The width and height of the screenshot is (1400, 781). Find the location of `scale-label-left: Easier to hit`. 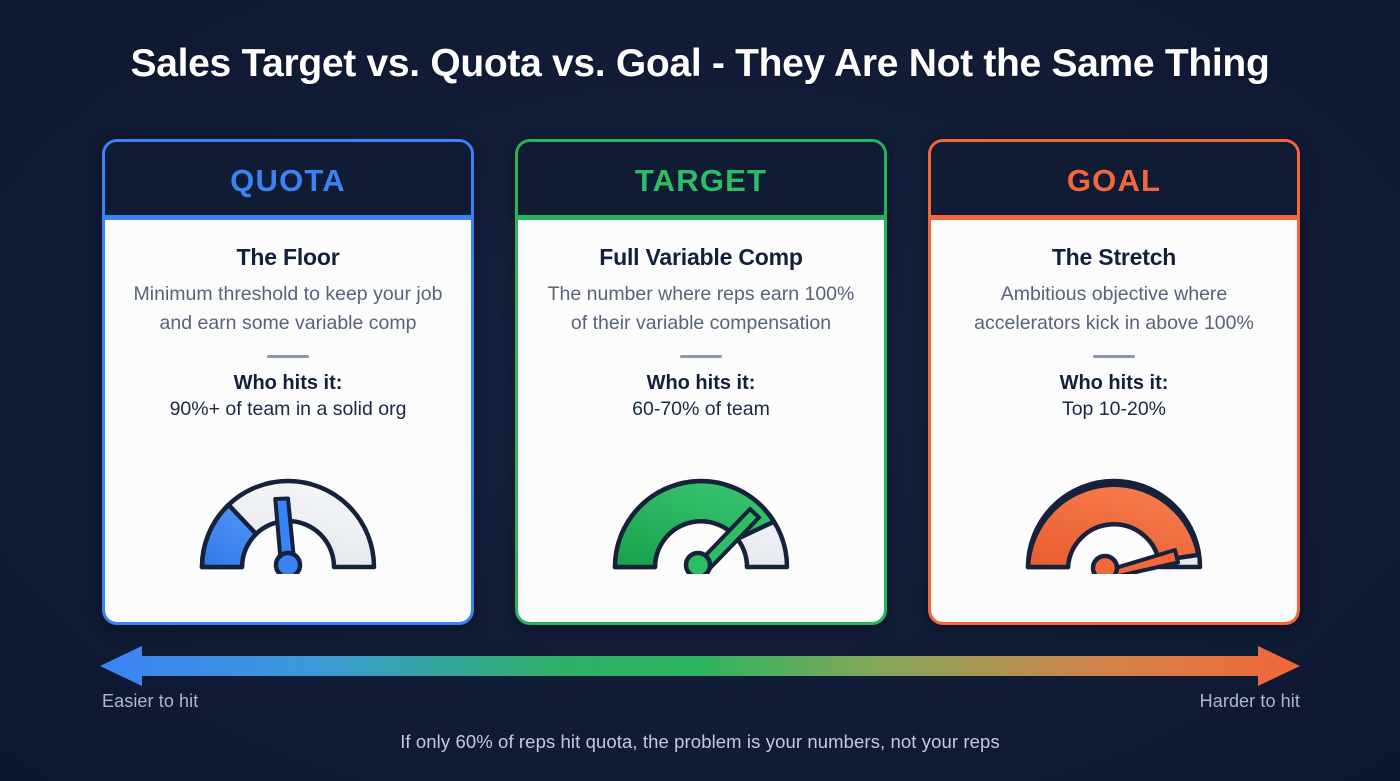

scale-label-left: Easier to hit is located at coordinates (150, 701).